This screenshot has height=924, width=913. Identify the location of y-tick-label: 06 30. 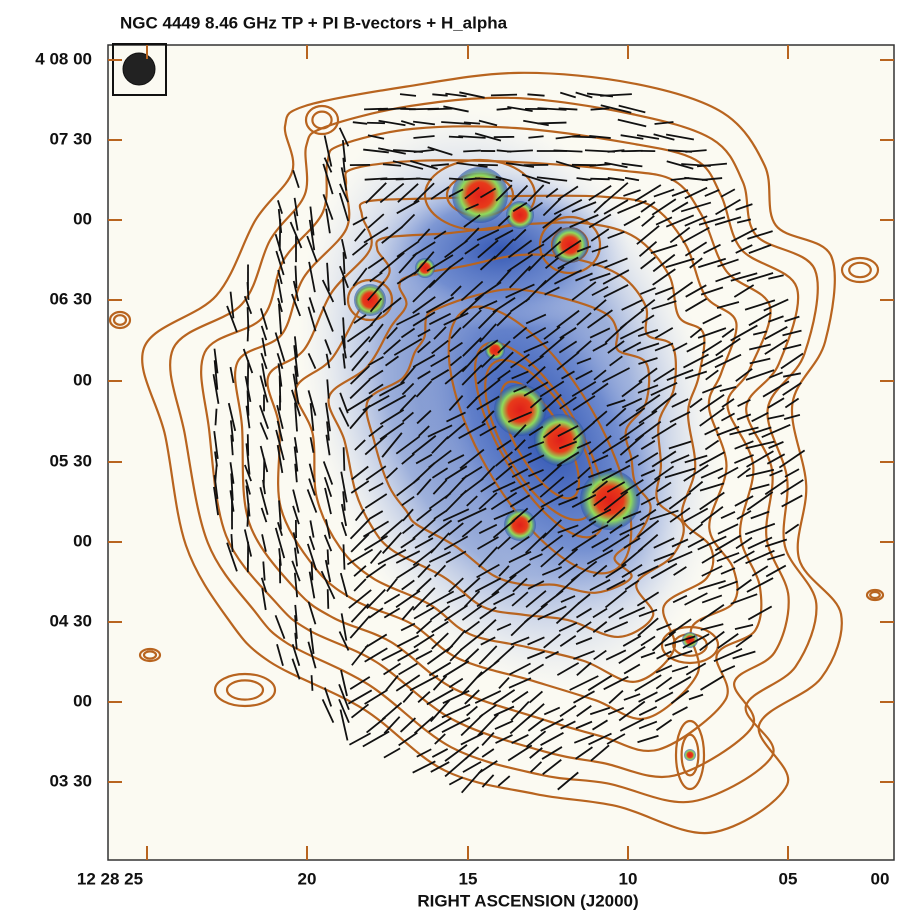
(70, 298).